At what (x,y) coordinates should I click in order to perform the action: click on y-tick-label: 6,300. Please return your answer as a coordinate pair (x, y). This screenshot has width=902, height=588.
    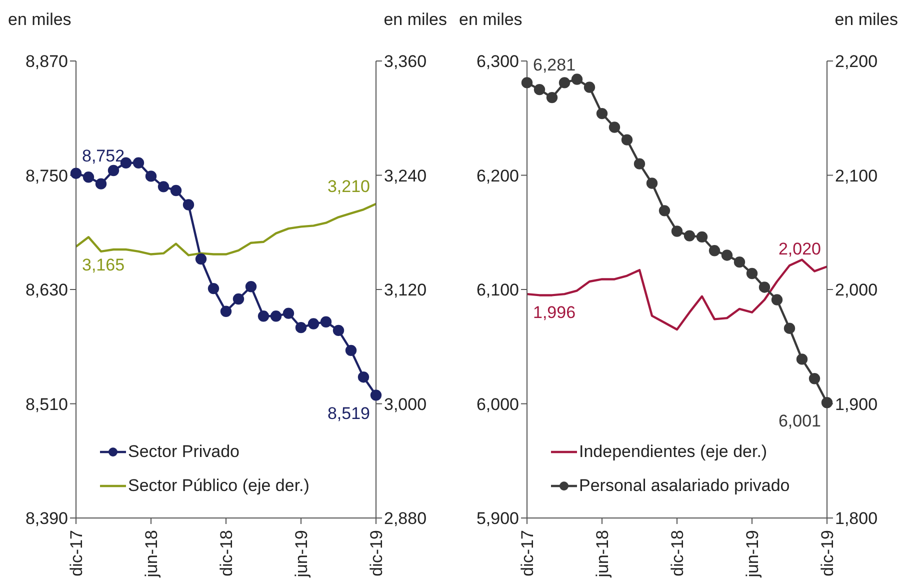
    Looking at the image, I should click on (497, 62).